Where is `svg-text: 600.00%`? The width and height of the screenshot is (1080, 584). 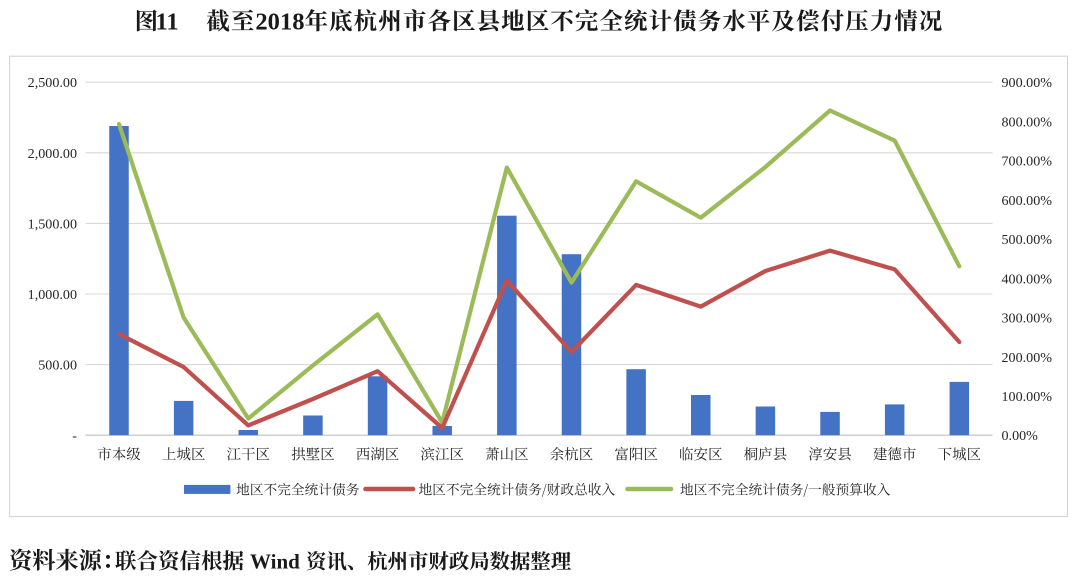 svg-text: 600.00% is located at coordinates (1027, 201).